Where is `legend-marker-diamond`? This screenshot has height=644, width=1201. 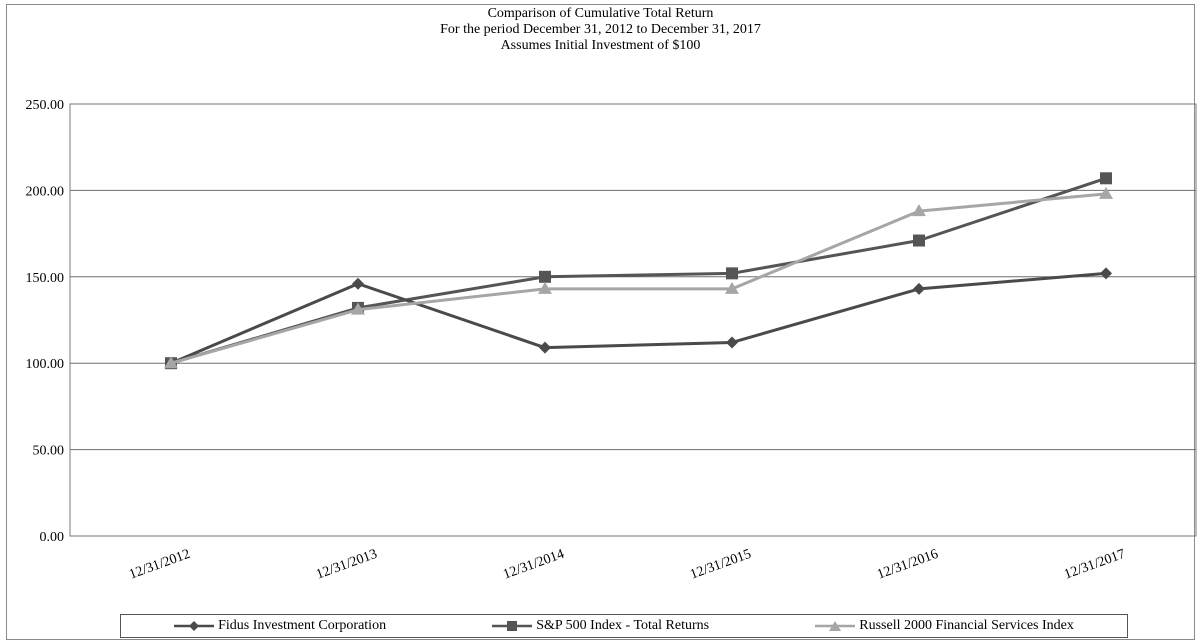 legend-marker-diamond is located at coordinates (194, 626).